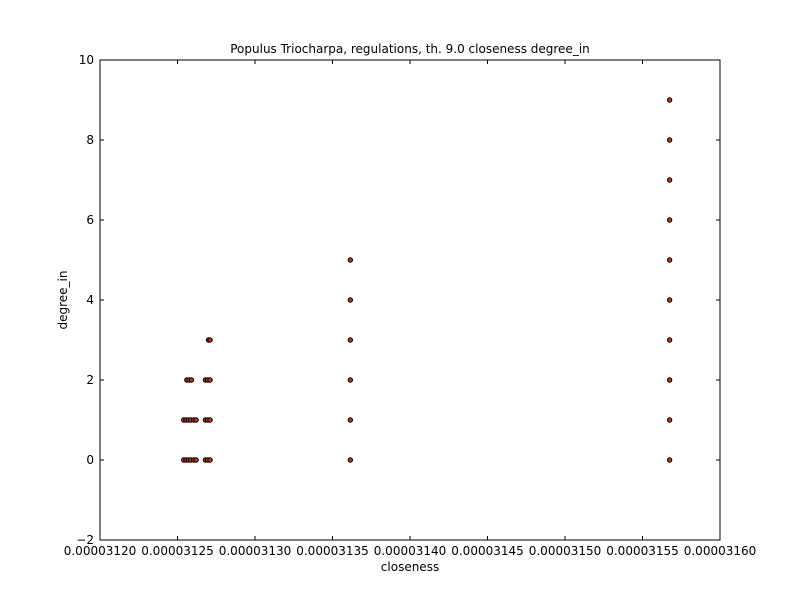  What do you see at coordinates (487, 551) in the screenshot?
I see `x-tick-label: 0.00003145` at bounding box center [487, 551].